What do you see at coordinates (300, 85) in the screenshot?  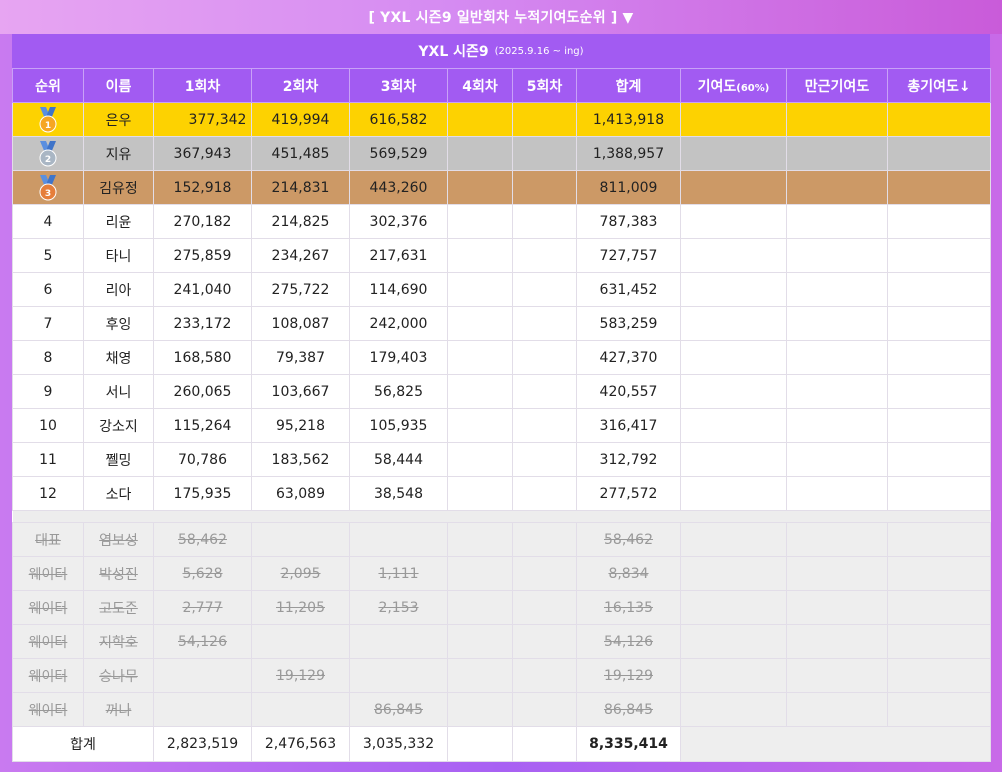 I see `col-round2-header: 2회차` at bounding box center [300, 85].